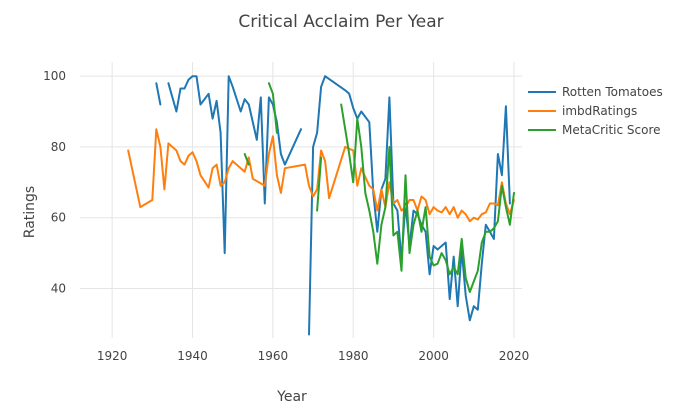 This screenshot has width=687, height=417. What do you see at coordinates (433, 356) in the screenshot?
I see `x-tick-label: 2000` at bounding box center [433, 356].